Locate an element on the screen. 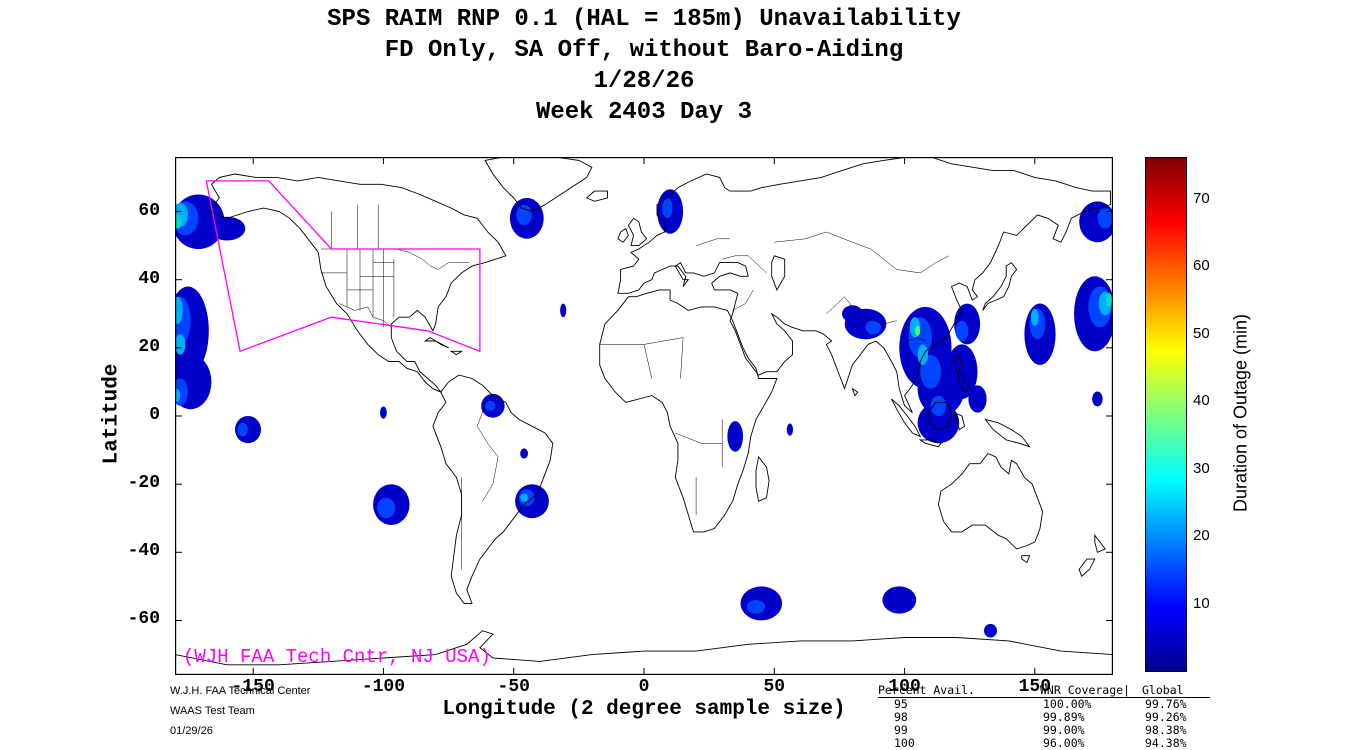 The width and height of the screenshot is (1350, 750). y-tick-label: 0 is located at coordinates (154, 415).